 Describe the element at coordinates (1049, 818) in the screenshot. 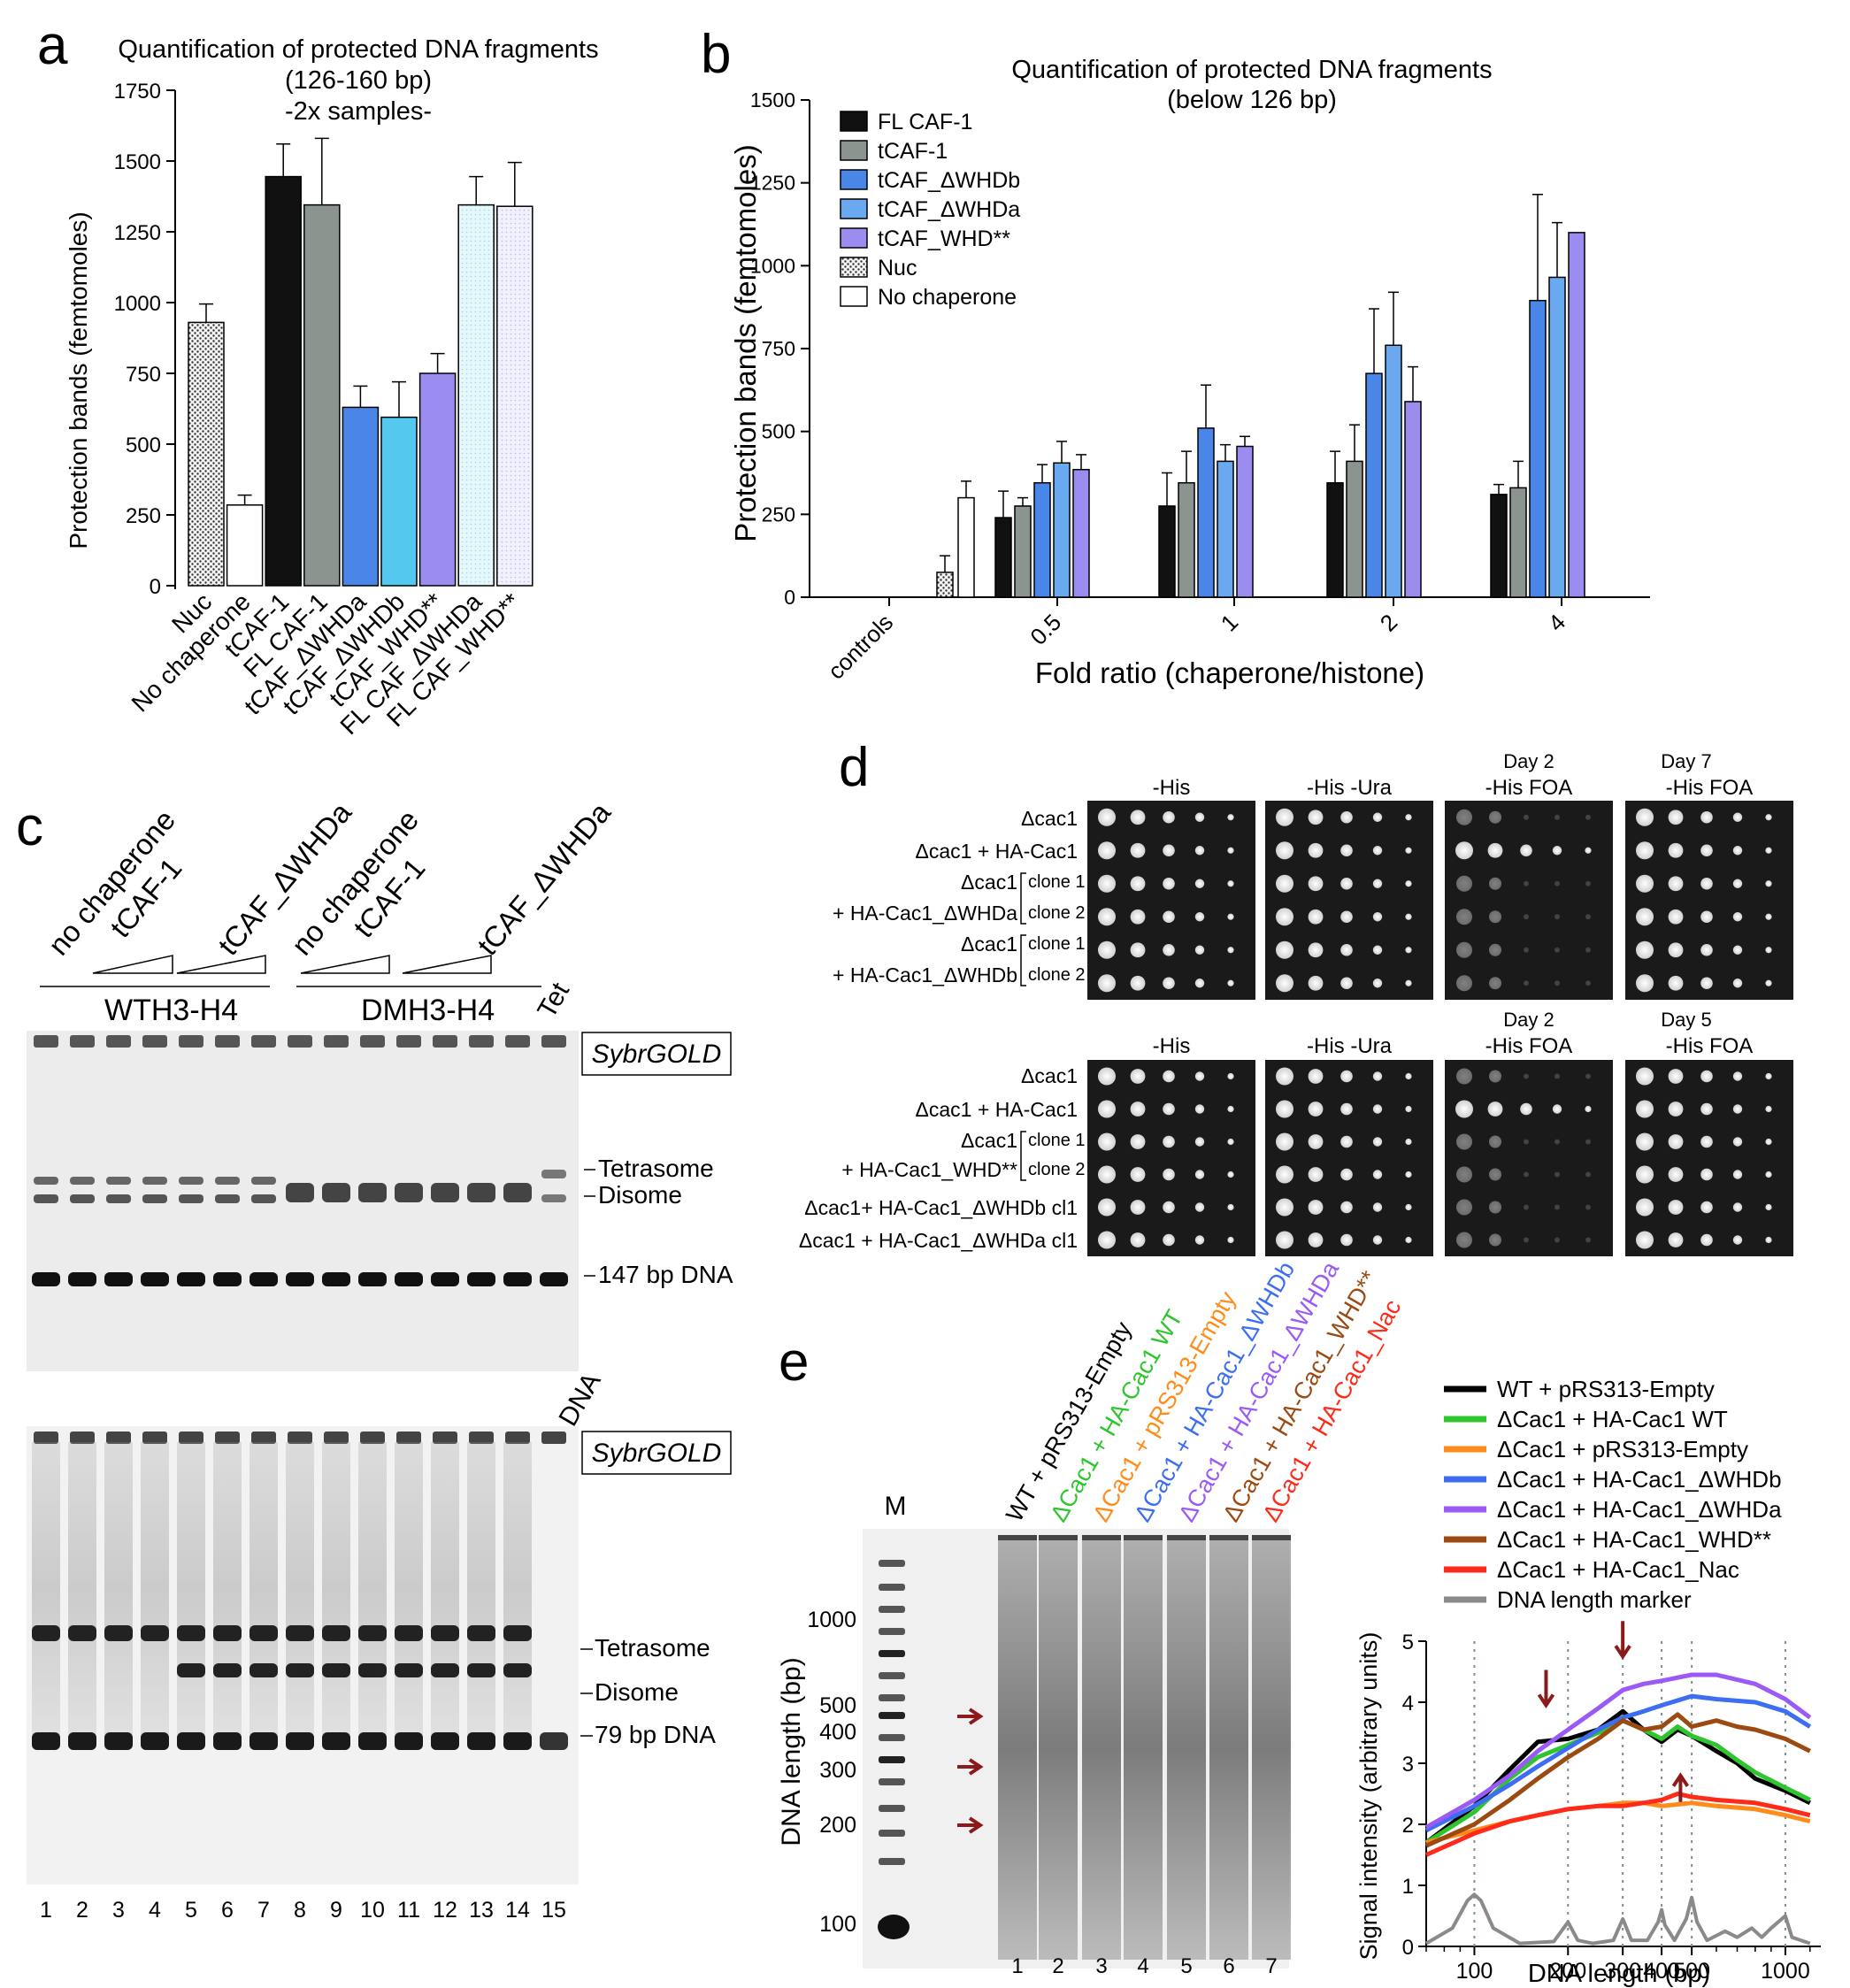

I see `strain-label: Δcac1` at that location.